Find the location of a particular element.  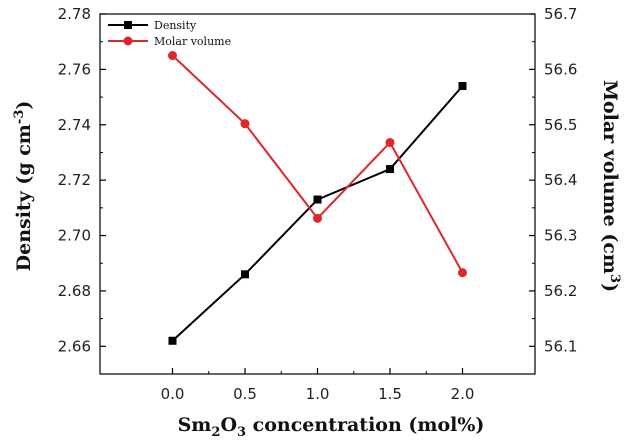

legend-molar-volume-label: Molar volume is located at coordinates (192, 41).